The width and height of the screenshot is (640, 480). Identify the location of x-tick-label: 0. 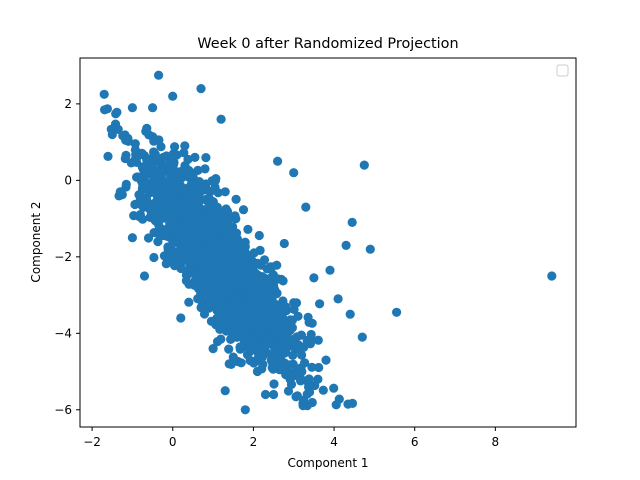
(173, 442).